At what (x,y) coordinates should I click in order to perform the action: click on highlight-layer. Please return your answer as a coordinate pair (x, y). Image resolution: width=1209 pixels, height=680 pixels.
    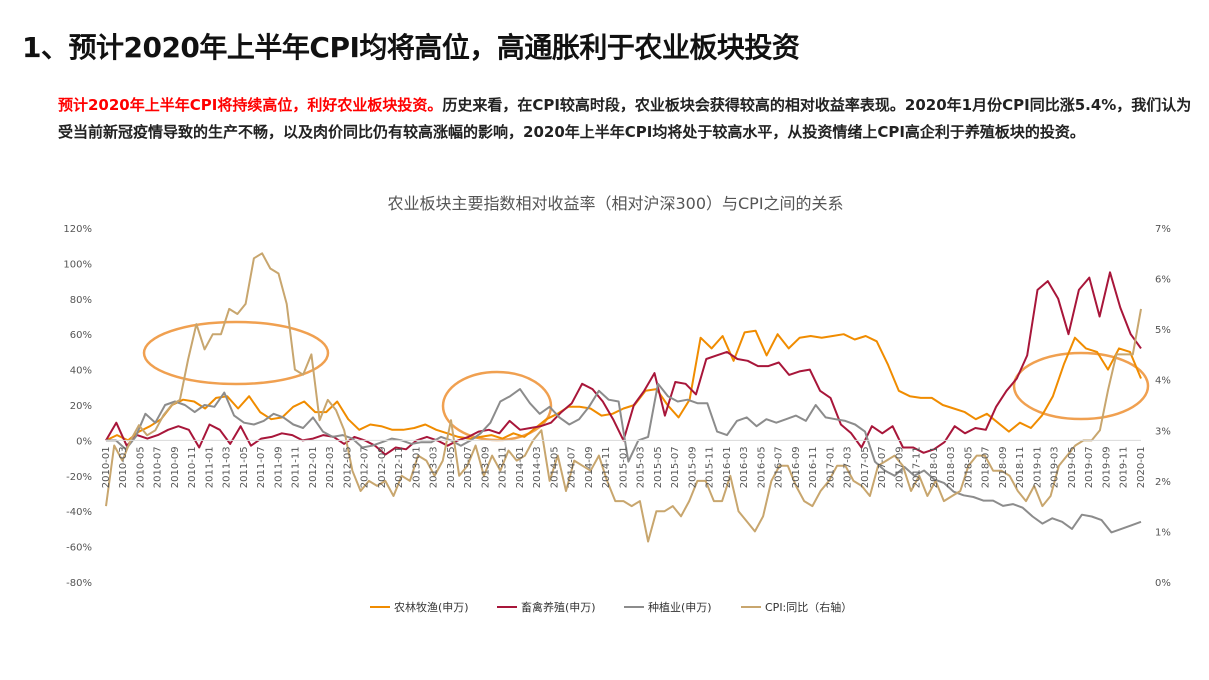
    Looking at the image, I should click on (646, 381).